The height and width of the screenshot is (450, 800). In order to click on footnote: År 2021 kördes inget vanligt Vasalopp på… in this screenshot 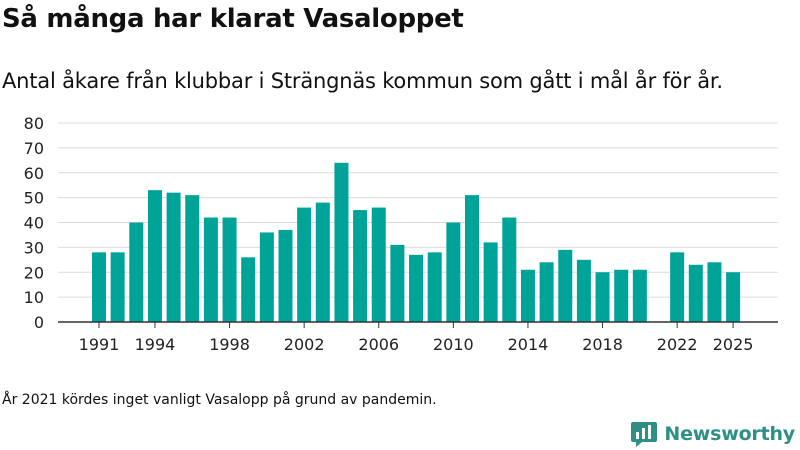, I will do `click(219, 400)`.